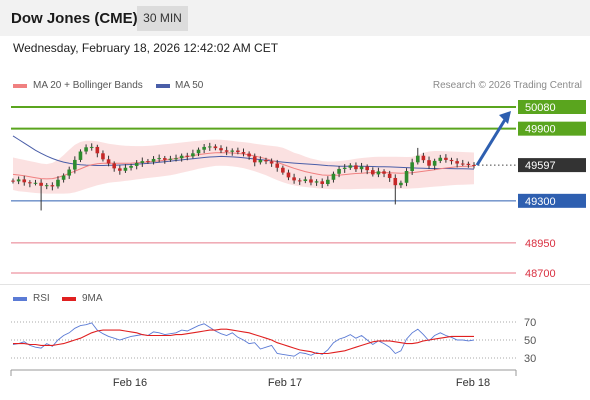  Describe the element at coordinates (285, 383) in the screenshot. I see `x-tick-label: Feb 17` at that location.